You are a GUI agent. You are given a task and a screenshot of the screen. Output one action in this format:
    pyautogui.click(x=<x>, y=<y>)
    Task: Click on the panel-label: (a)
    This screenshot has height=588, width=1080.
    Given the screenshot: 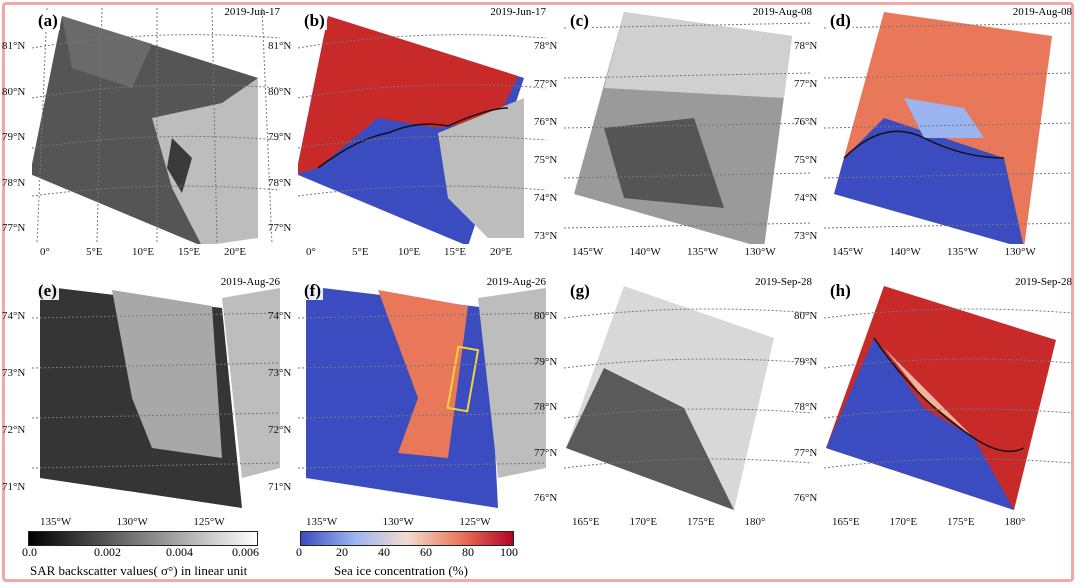 What is the action you would take?
    pyautogui.click(x=48, y=20)
    